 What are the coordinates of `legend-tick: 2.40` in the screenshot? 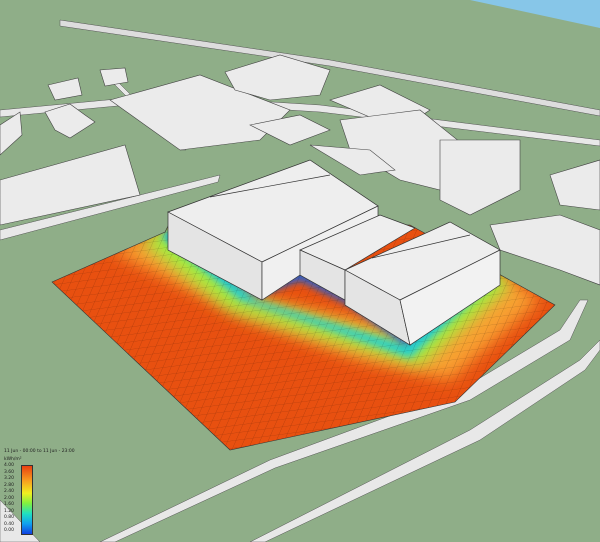 It's located at (9, 491).